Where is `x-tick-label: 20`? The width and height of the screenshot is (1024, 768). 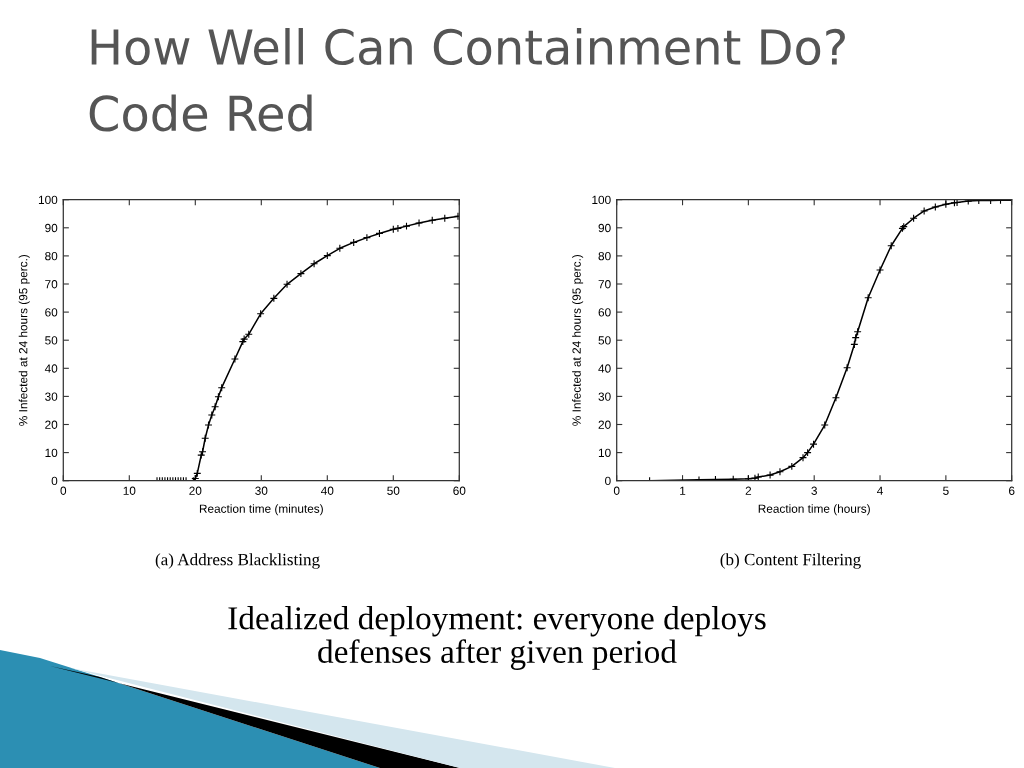 x-tick-label: 20 is located at coordinates (195, 490).